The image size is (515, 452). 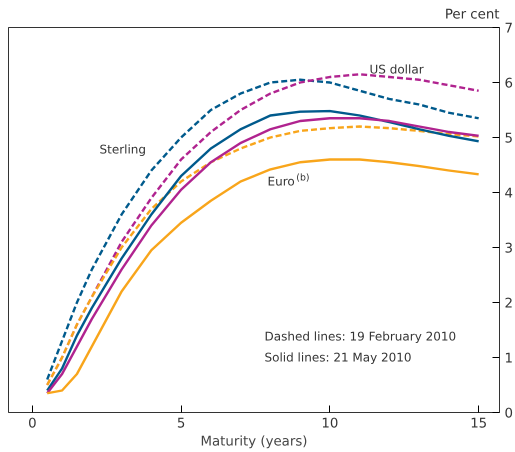 I want to click on y-tick-label: 0, so click(x=508, y=414).